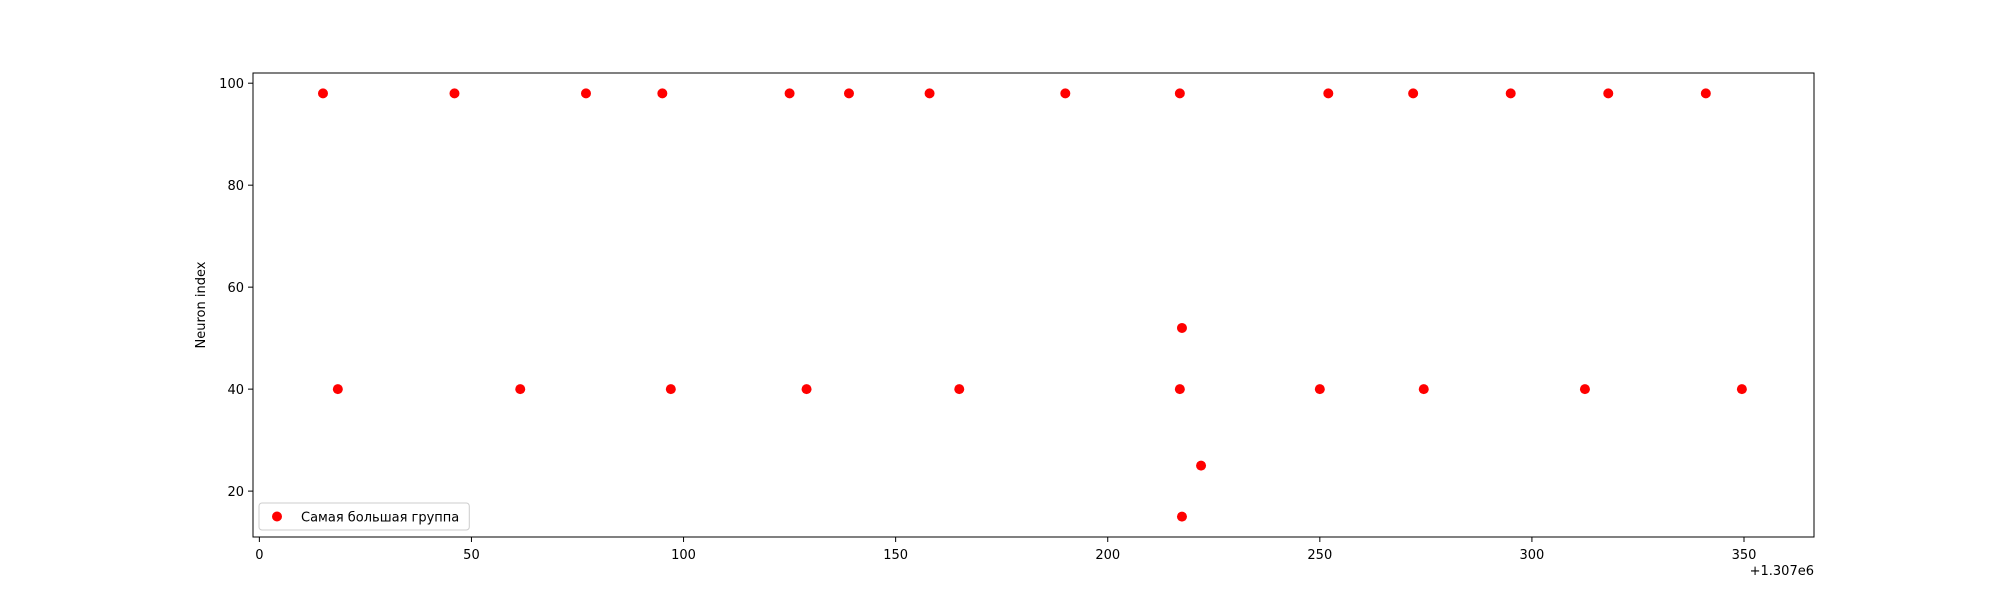 This screenshot has height=600, width=2000. Describe the element at coordinates (1782, 571) in the screenshot. I see `x-axis-offset-label: +1.307e6` at that location.